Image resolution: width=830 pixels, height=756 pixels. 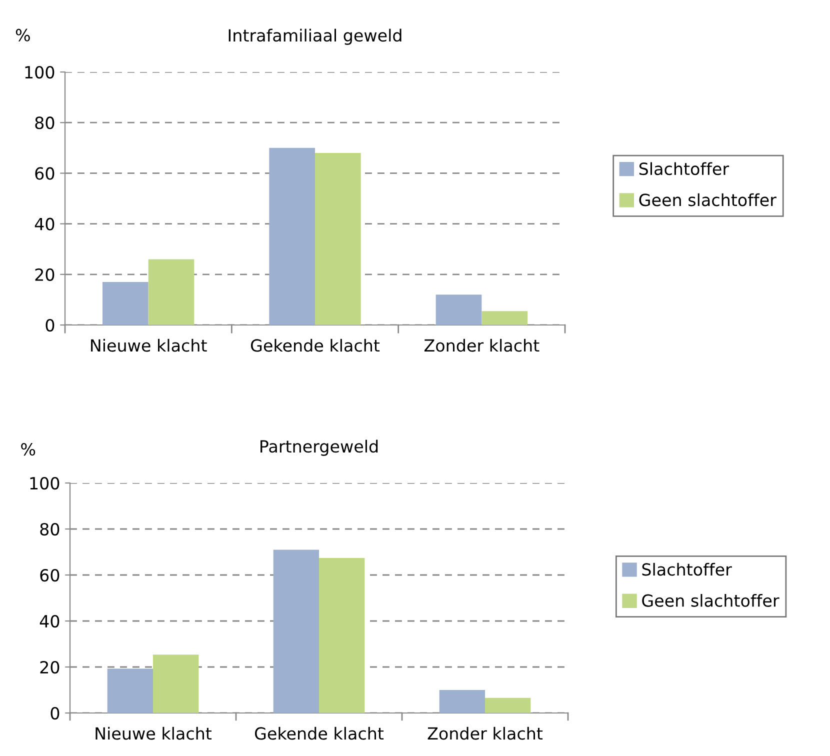 What do you see at coordinates (319, 448) in the screenshot?
I see `chart-title: Partnergeweld` at bounding box center [319, 448].